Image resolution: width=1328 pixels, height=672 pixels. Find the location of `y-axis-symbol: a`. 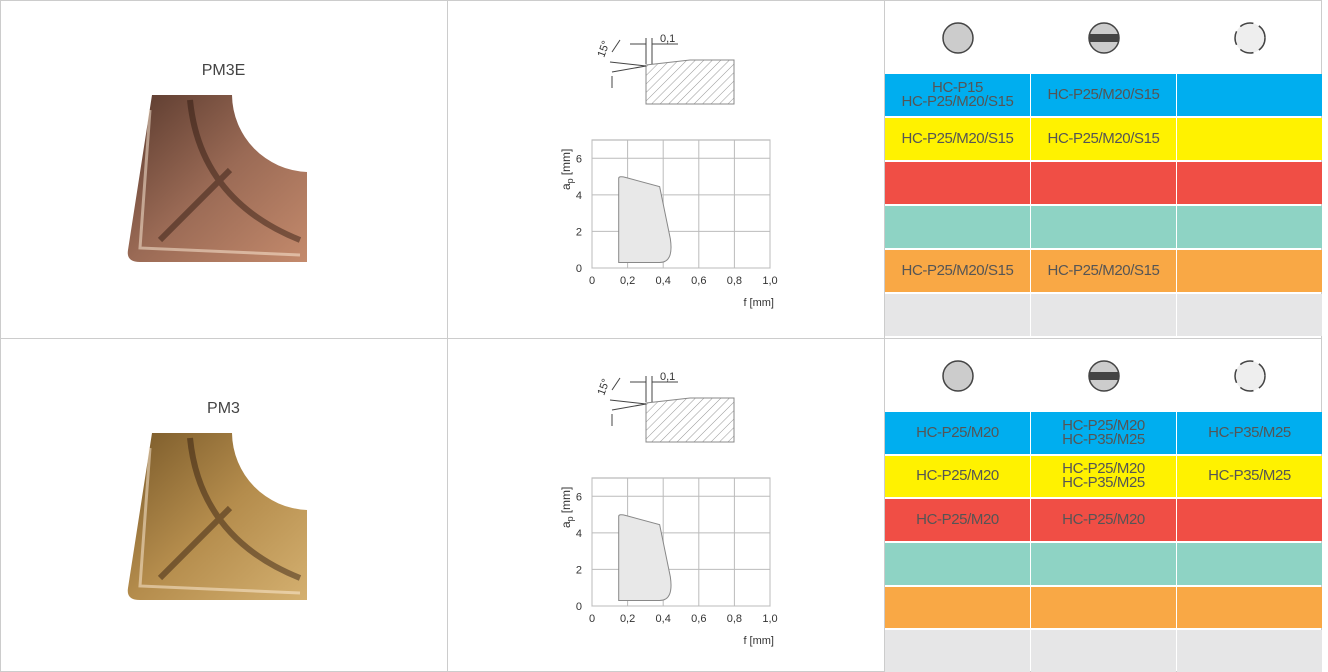

y-axis-symbol: a is located at coordinates (566, 524).